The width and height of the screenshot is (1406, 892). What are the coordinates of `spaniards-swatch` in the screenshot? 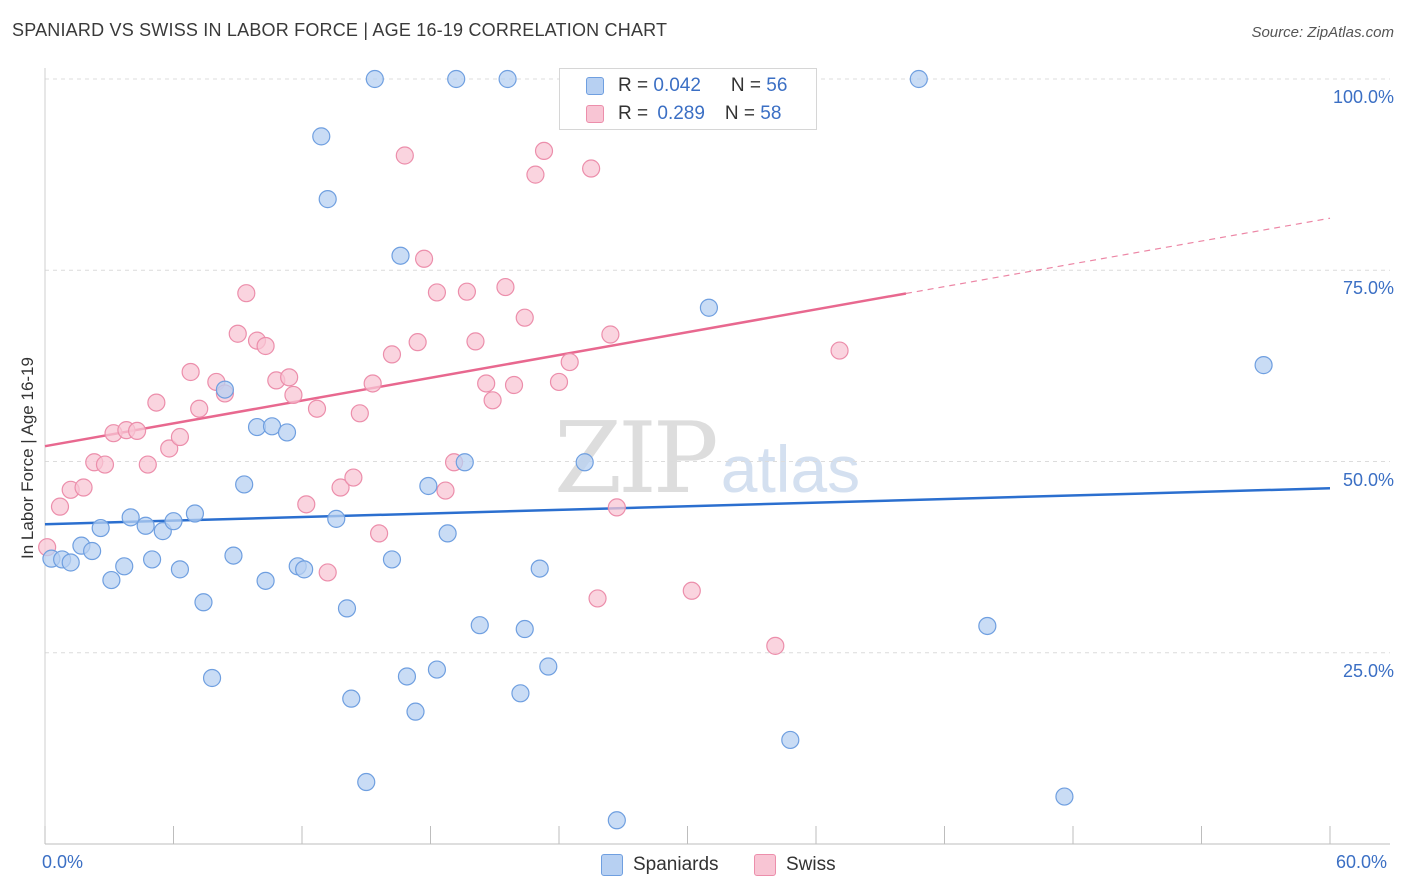 It's located at (595, 86).